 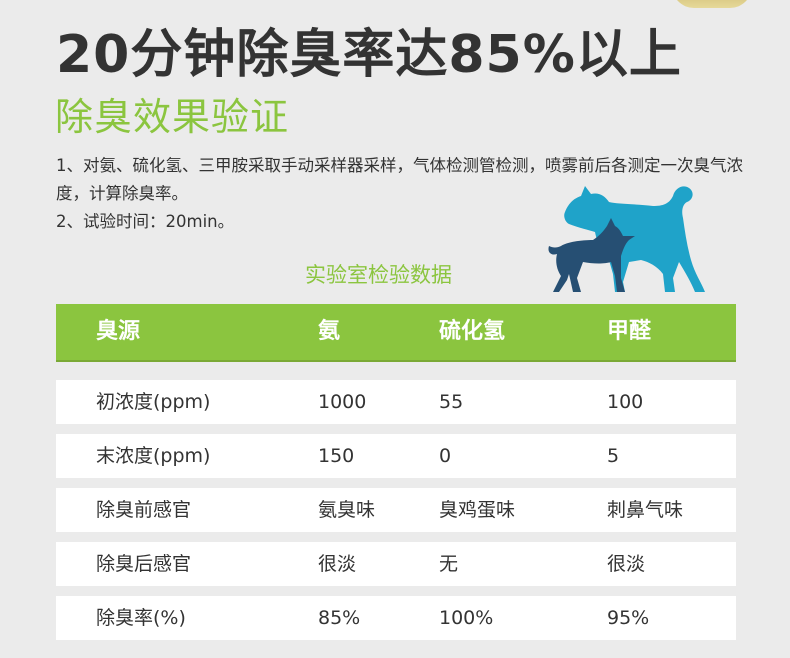 What do you see at coordinates (118, 331) in the screenshot?
I see `header-cell: 臭源` at bounding box center [118, 331].